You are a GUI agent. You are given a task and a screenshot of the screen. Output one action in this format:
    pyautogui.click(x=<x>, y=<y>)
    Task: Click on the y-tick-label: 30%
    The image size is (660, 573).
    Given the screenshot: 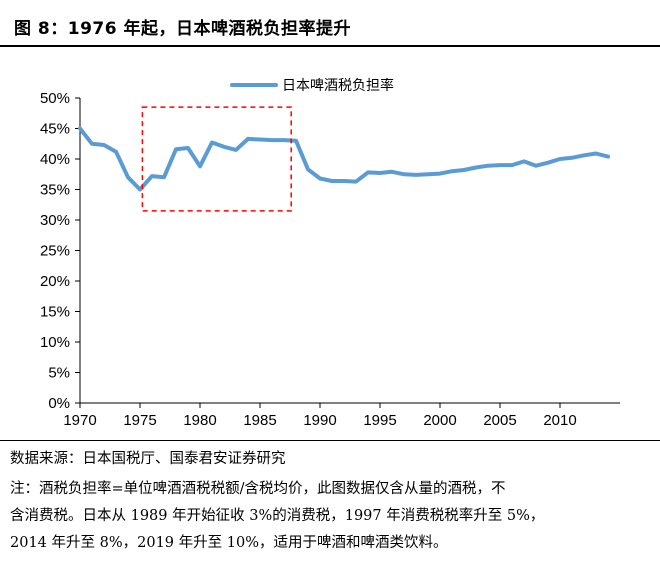 What is the action you would take?
    pyautogui.click(x=55, y=220)
    